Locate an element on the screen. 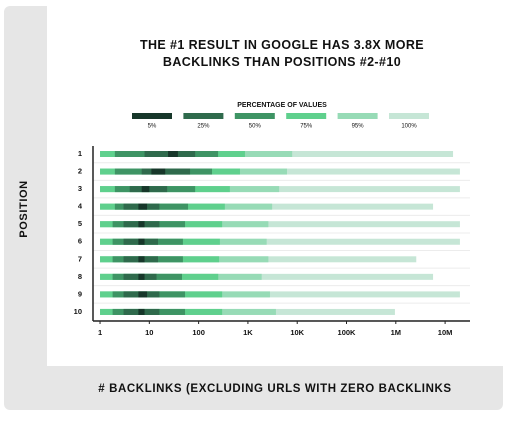 This screenshot has width=512, height=424. y-tick-label: 3 is located at coordinates (80, 188).